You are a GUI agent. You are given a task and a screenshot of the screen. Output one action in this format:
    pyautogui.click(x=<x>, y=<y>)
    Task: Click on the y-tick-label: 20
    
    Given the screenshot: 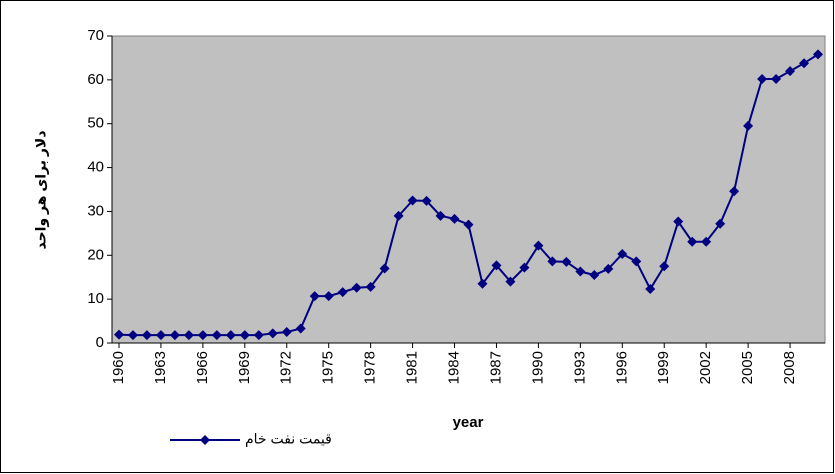 What is the action you would take?
    pyautogui.click(x=95, y=254)
    